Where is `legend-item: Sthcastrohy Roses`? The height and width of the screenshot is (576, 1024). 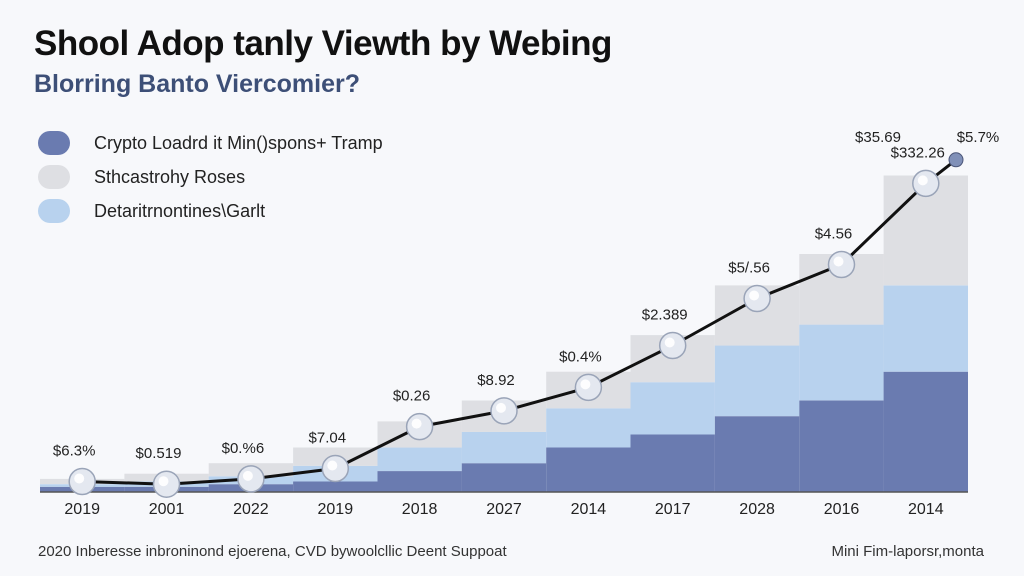
legend-item: Sthcastrohy Roses is located at coordinates (210, 177).